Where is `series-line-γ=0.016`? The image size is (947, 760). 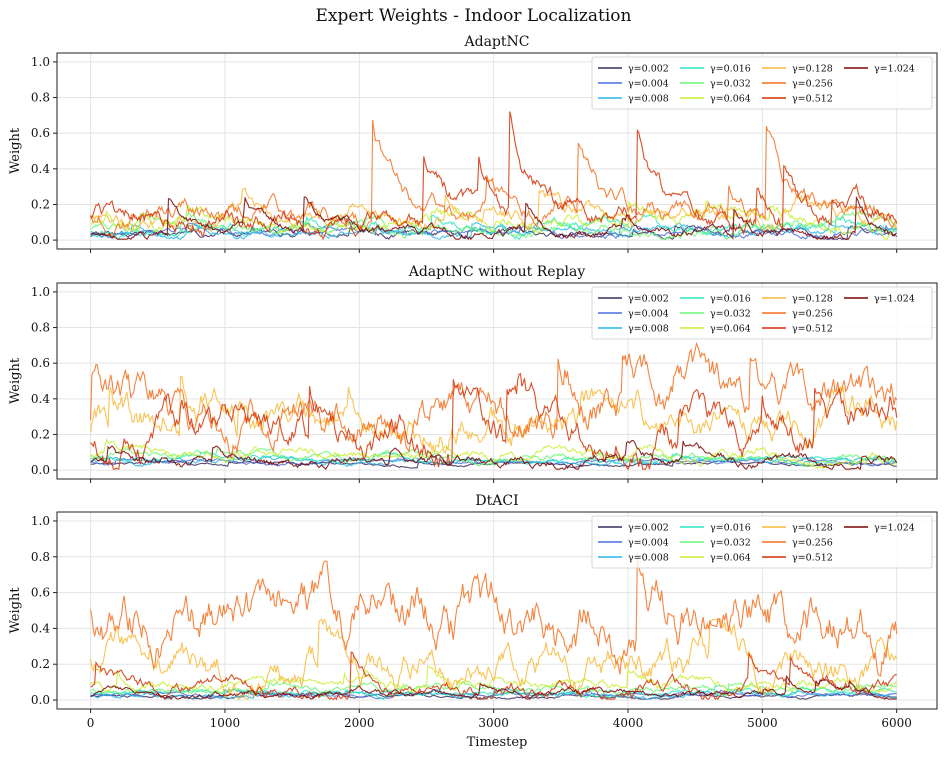
series-line-γ=0.016 is located at coordinates (493, 458).